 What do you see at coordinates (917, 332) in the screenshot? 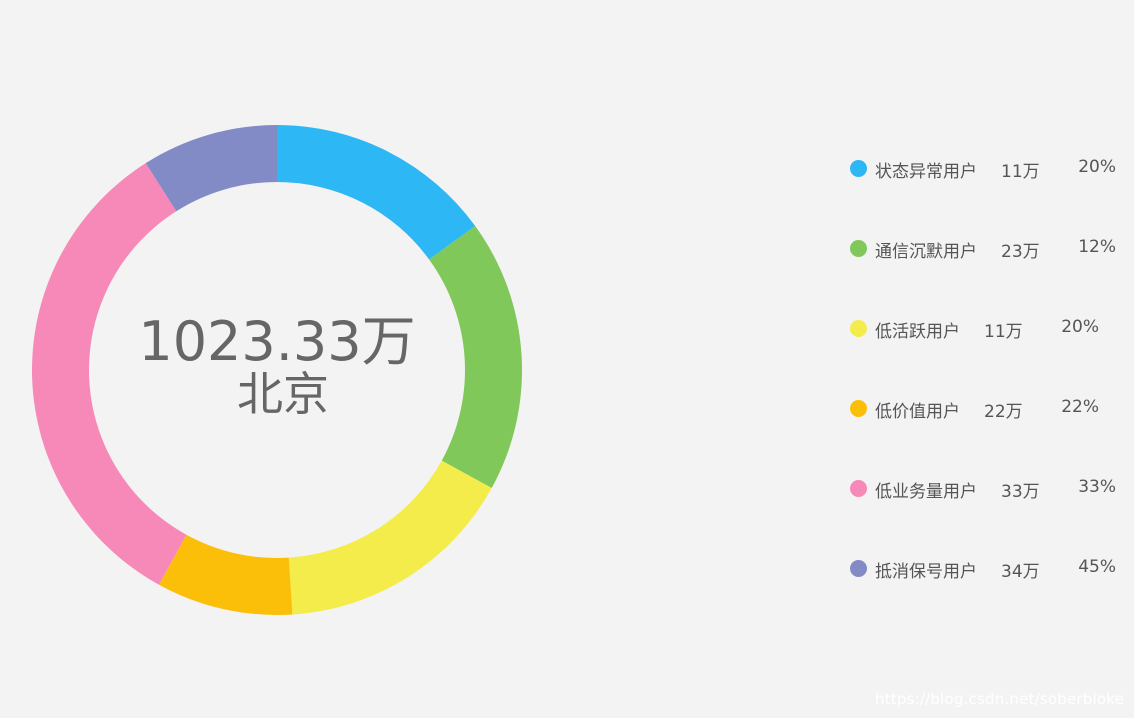
I see `legend-label: 低活跃用户` at bounding box center [917, 332].